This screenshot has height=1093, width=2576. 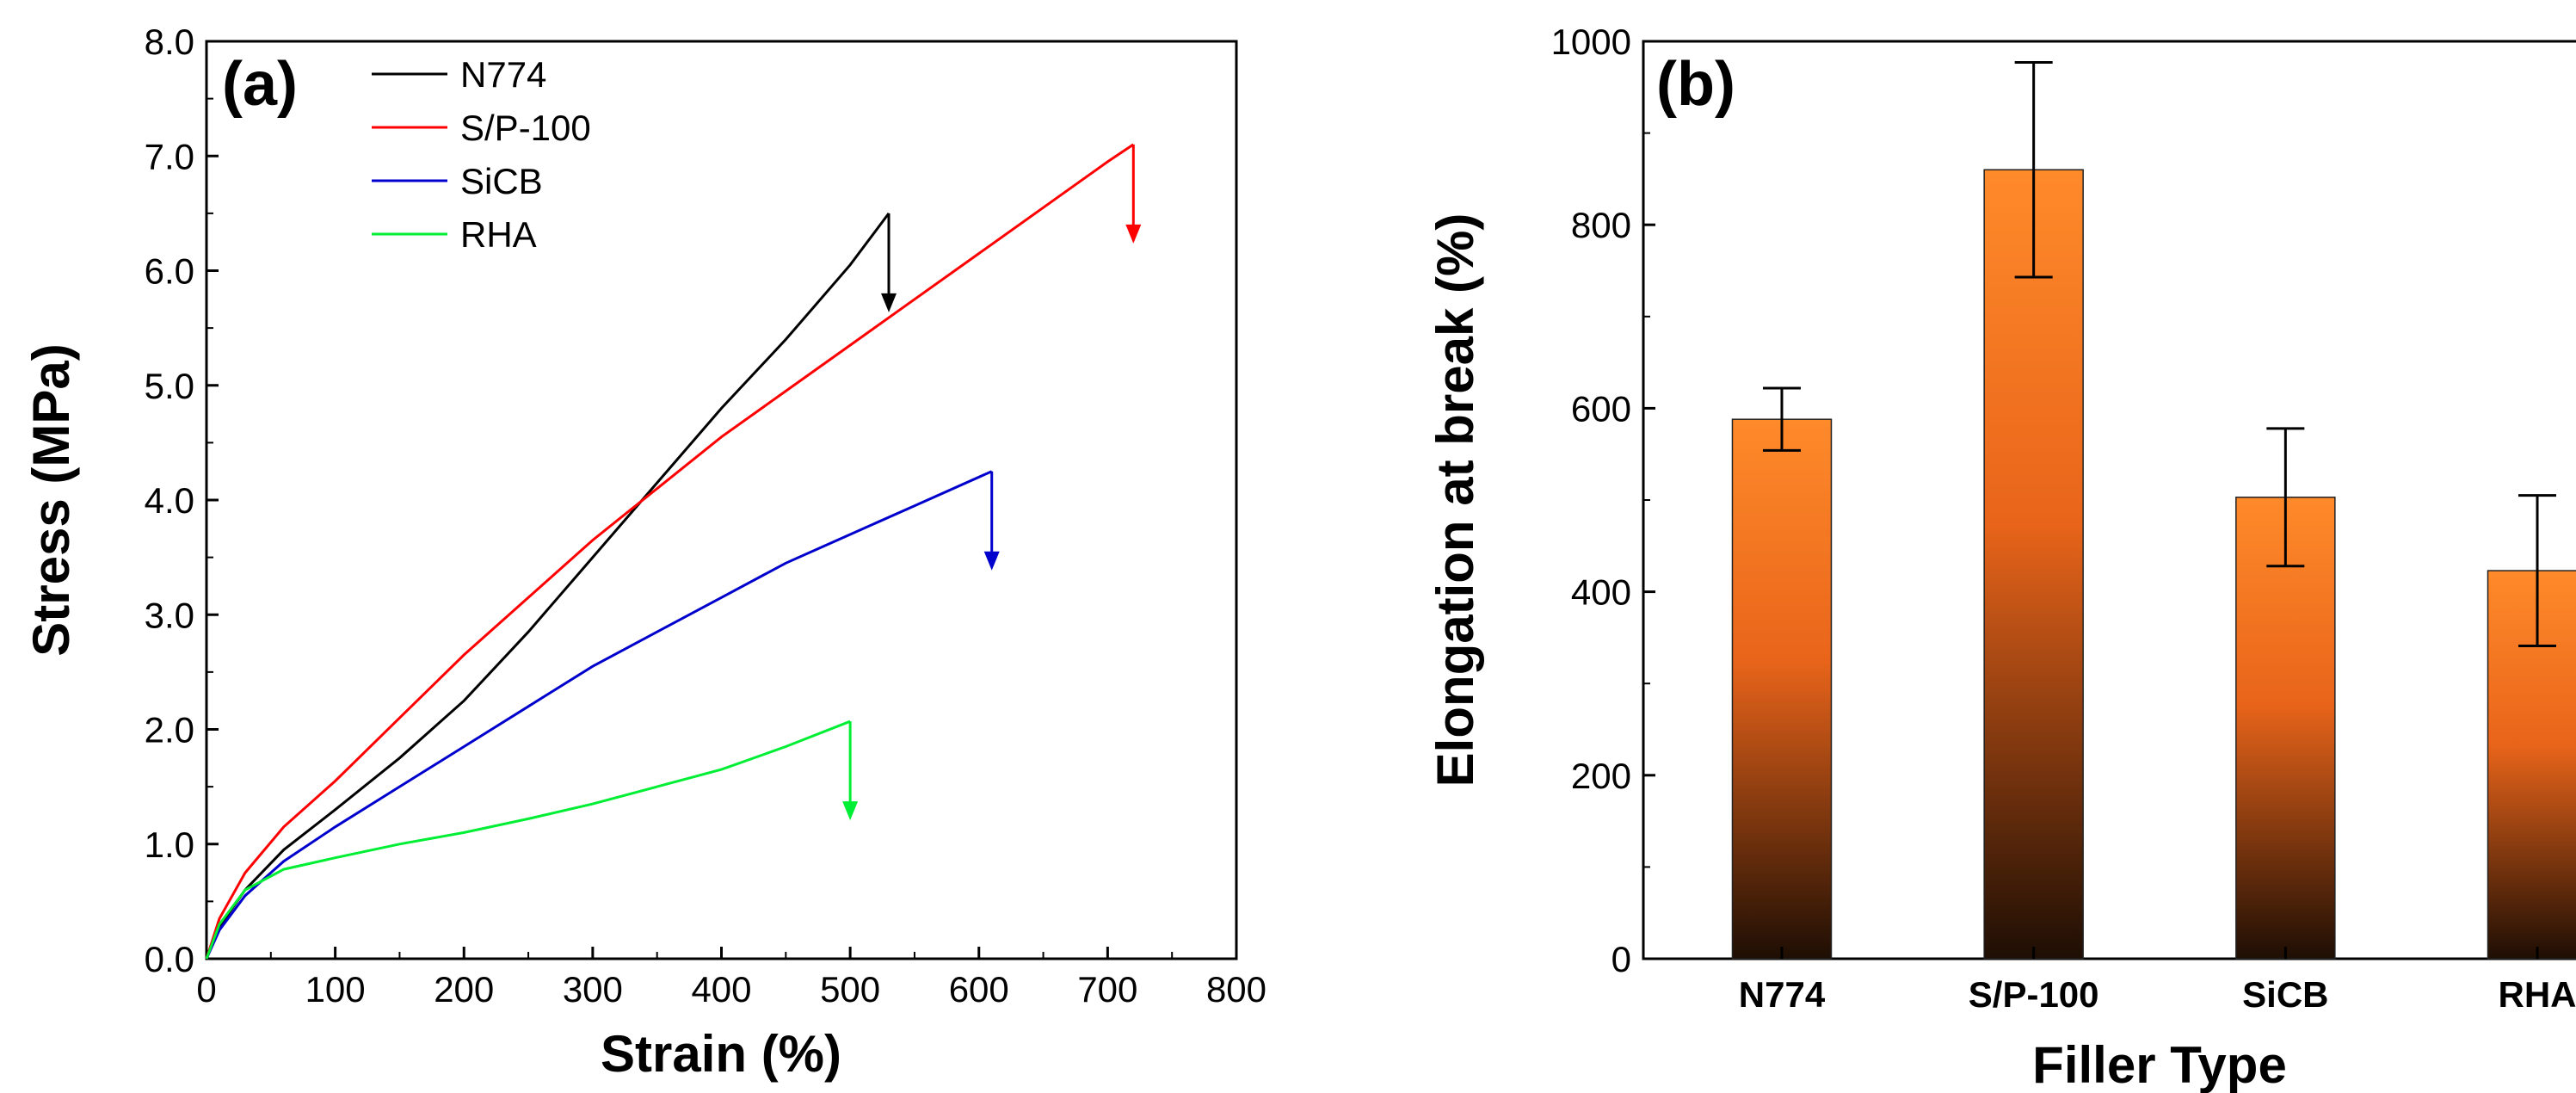 I want to click on legend-label: RHA, so click(x=499, y=234).